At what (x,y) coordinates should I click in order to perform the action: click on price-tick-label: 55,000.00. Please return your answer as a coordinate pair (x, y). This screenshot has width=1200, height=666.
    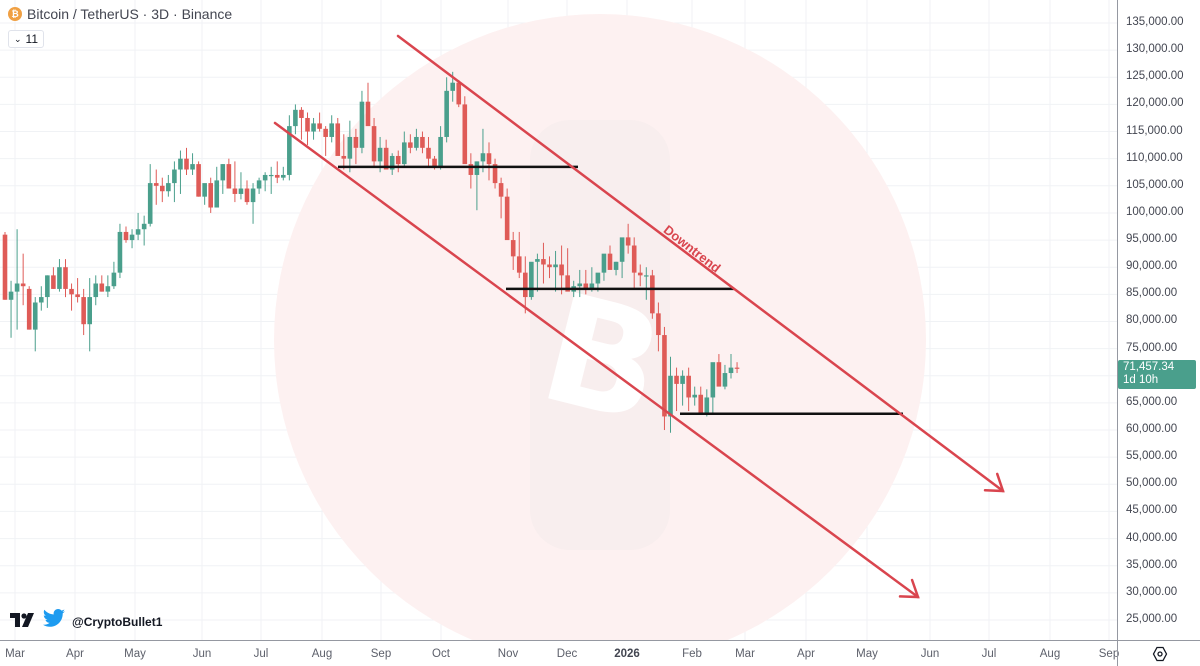
    Looking at the image, I should click on (1152, 456).